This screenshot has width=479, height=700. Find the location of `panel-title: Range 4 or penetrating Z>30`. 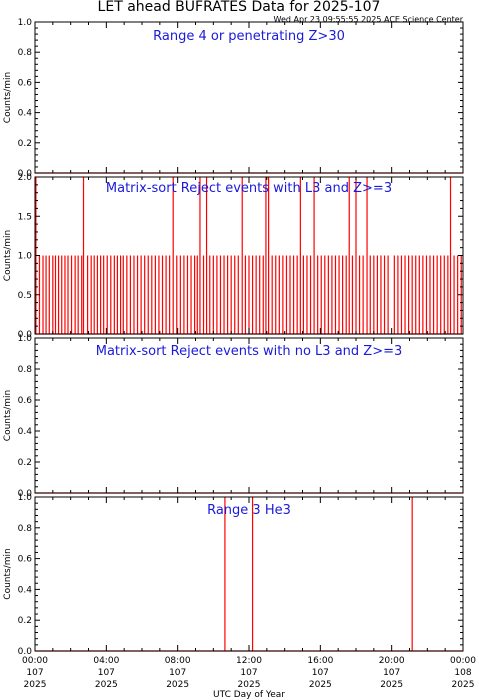

panel-title: Range 4 or penetrating Z>30 is located at coordinates (249, 36).